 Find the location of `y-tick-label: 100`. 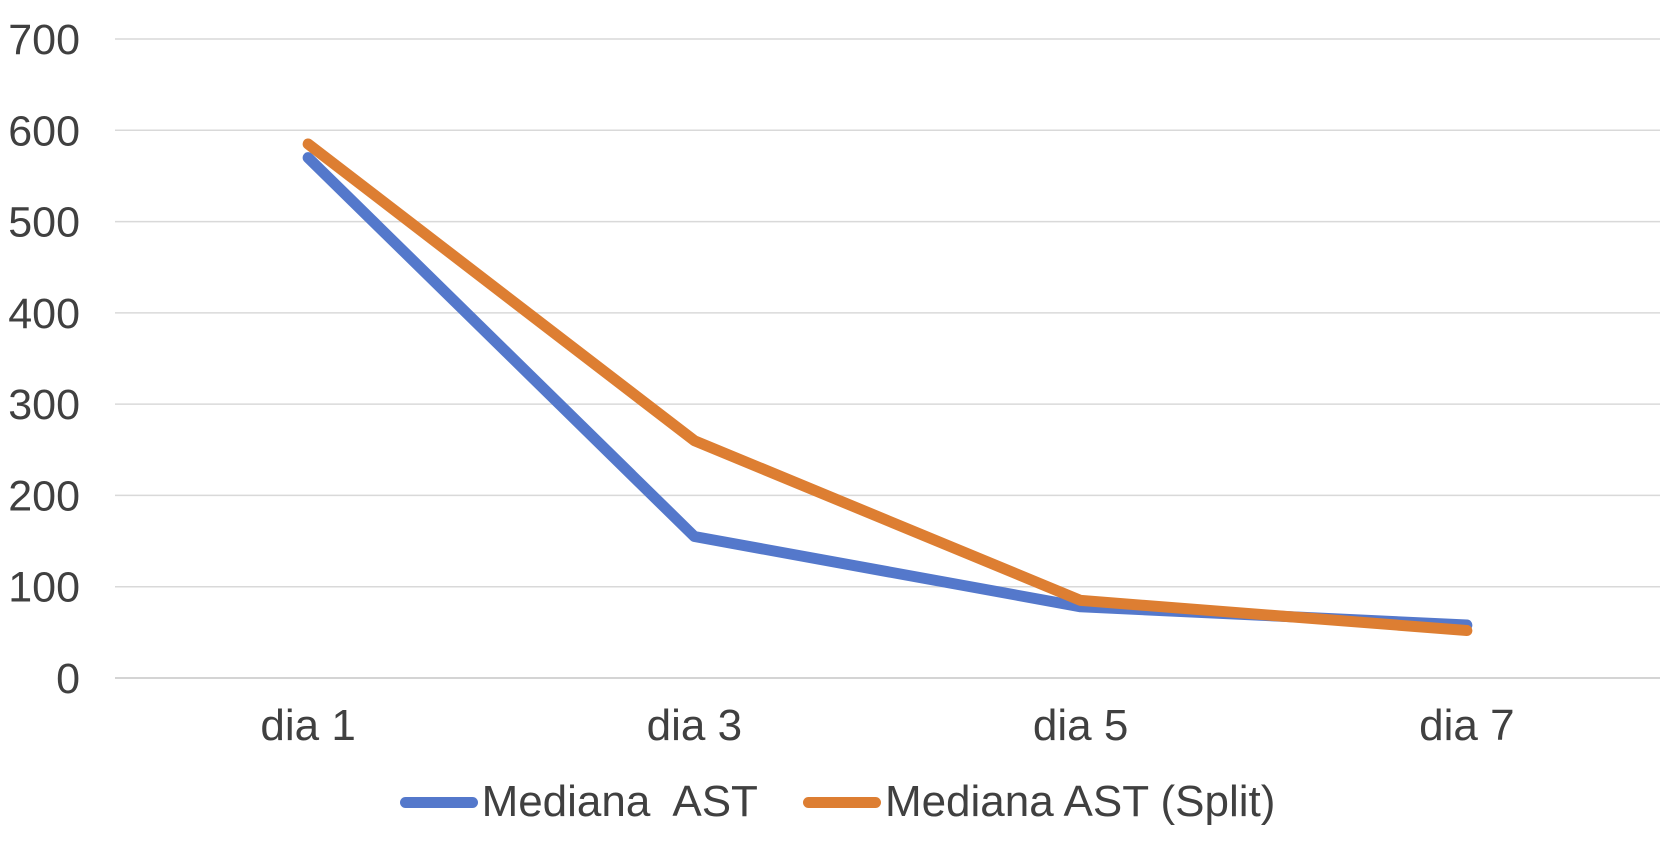

y-tick-label: 100 is located at coordinates (44, 588).